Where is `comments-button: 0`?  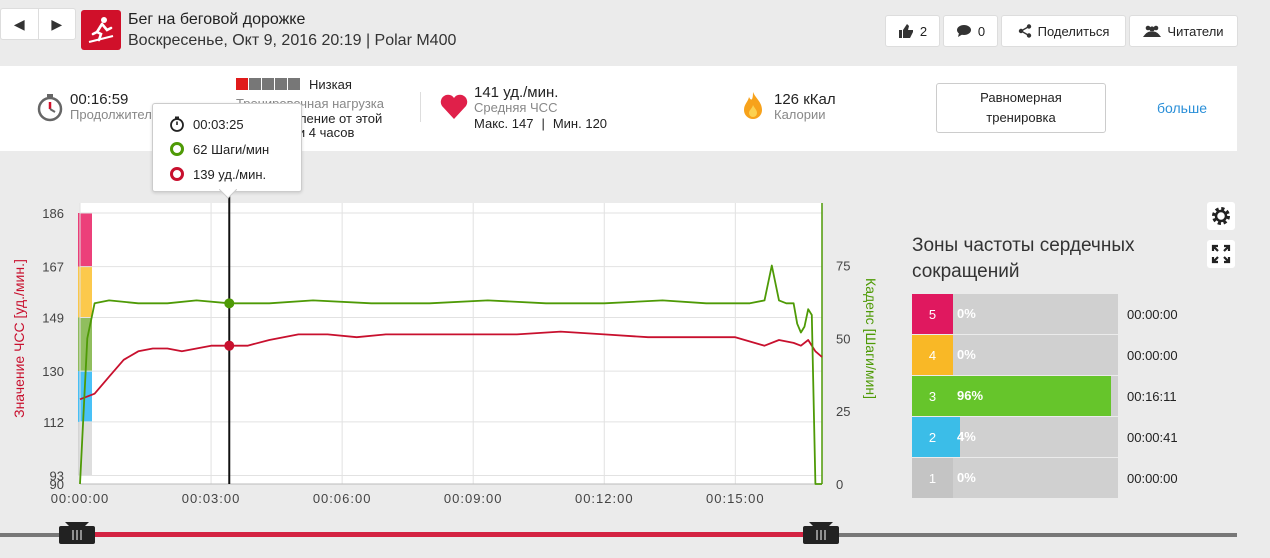
comments-button: 0 is located at coordinates (970, 31).